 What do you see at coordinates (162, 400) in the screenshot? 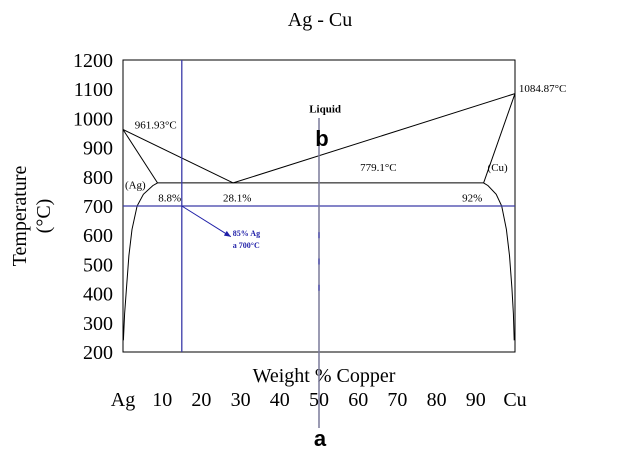
I see `x-tick-label: 10` at bounding box center [162, 400].